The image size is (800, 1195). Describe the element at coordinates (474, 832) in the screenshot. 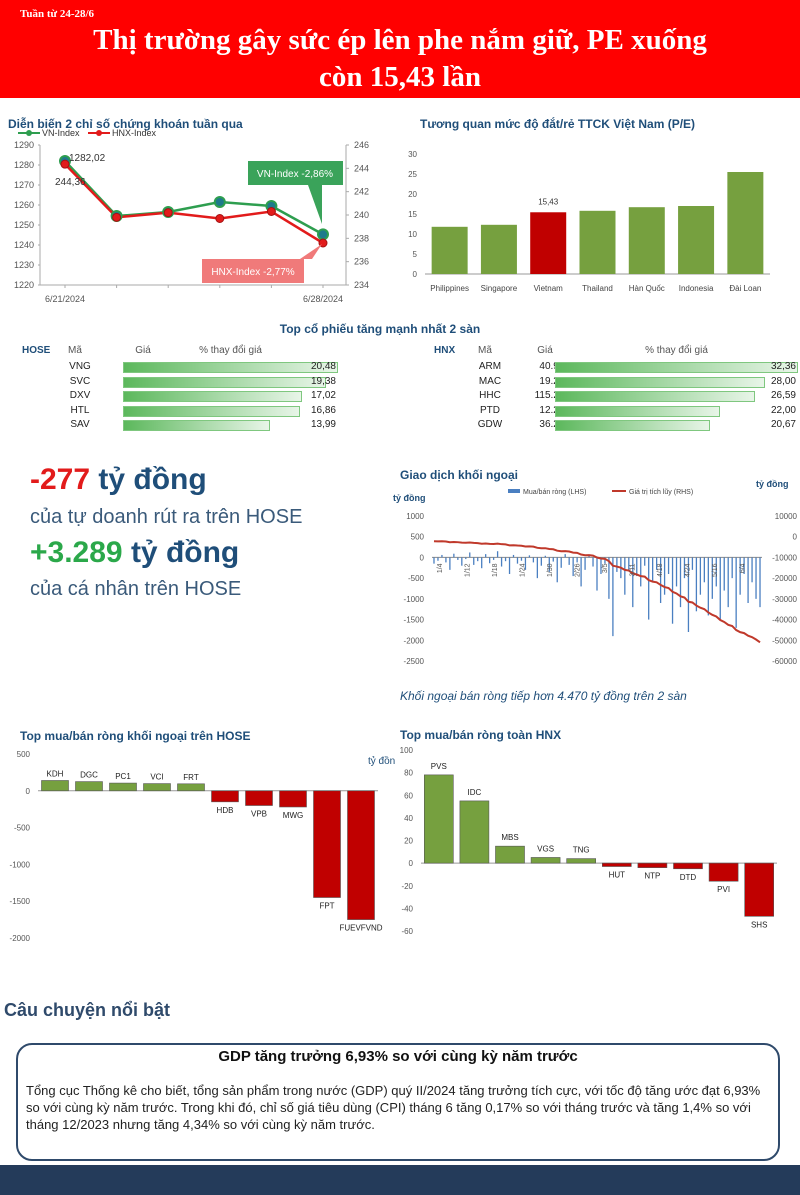

I see `hnx-foreign-bar-idc` at that location.